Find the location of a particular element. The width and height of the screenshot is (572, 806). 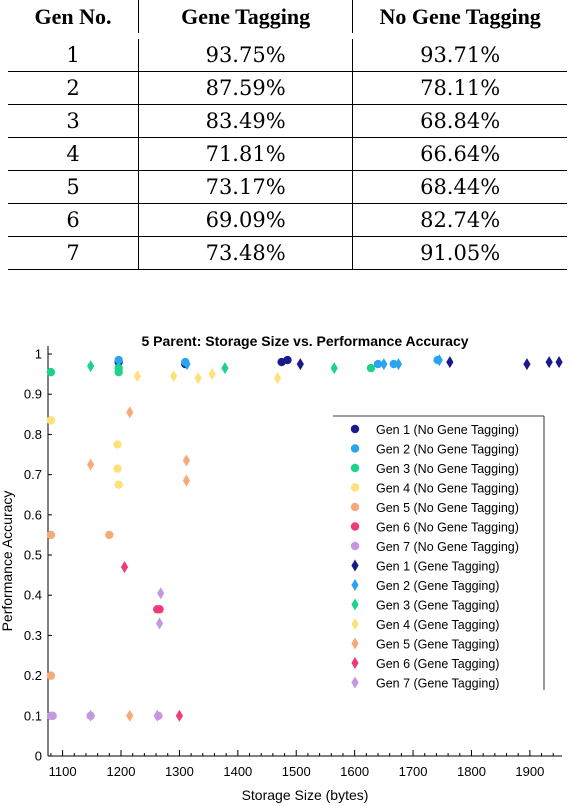

cell-no-gene-tagging: 91.05% is located at coordinates (459, 253).